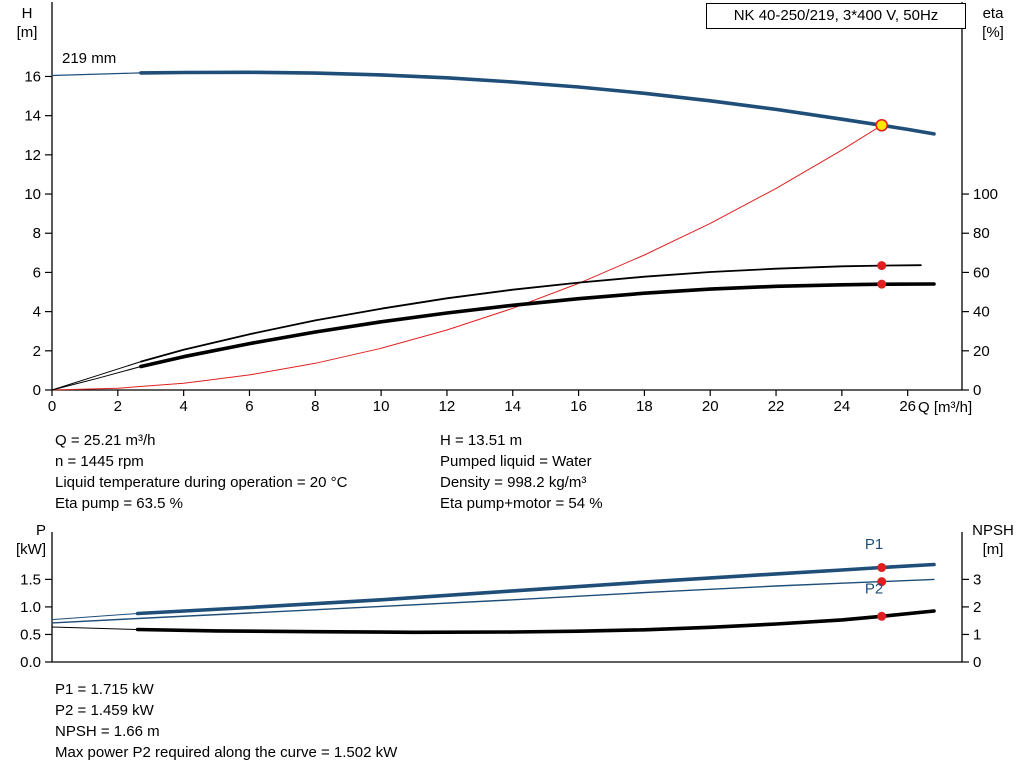 The height and width of the screenshot is (781, 1024). What do you see at coordinates (977, 634) in the screenshot?
I see `y-tick-right-label: 1` at bounding box center [977, 634].